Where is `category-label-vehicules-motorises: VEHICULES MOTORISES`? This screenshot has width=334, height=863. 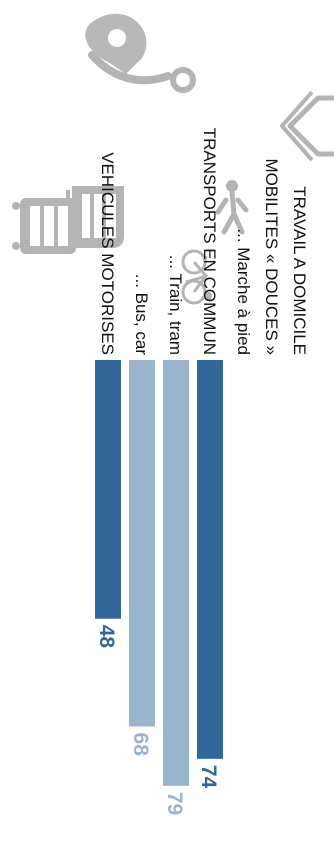 category-label-vehicules-motorises: VEHICULES MOTORISES is located at coordinates (107, 253).